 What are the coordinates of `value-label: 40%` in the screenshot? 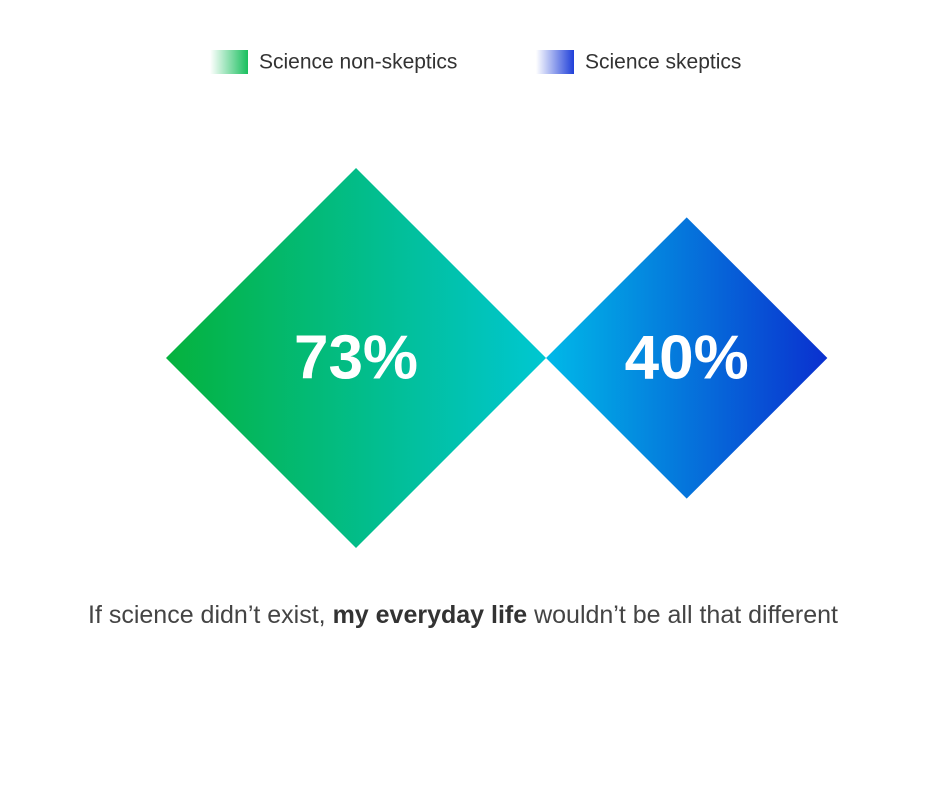 It's located at (687, 358).